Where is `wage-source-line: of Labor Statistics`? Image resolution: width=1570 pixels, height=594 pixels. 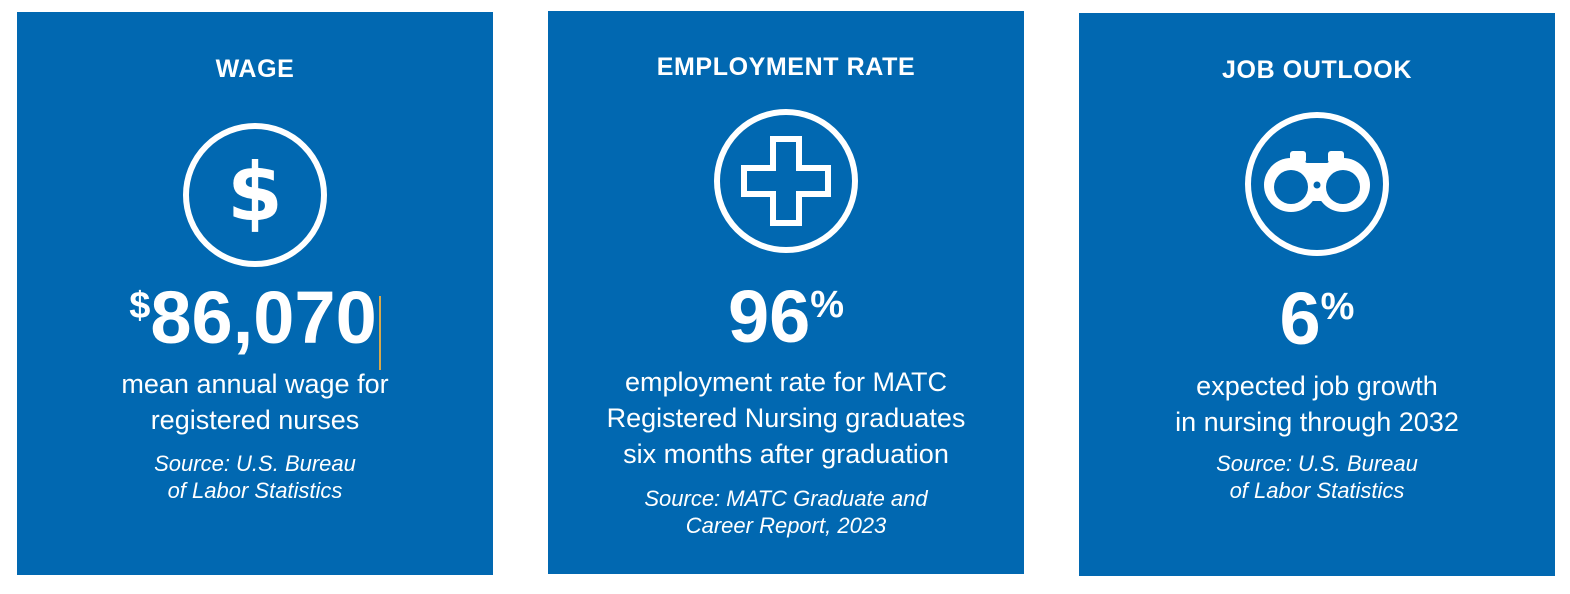 wage-source-line: of Labor Statistics is located at coordinates (255, 490).